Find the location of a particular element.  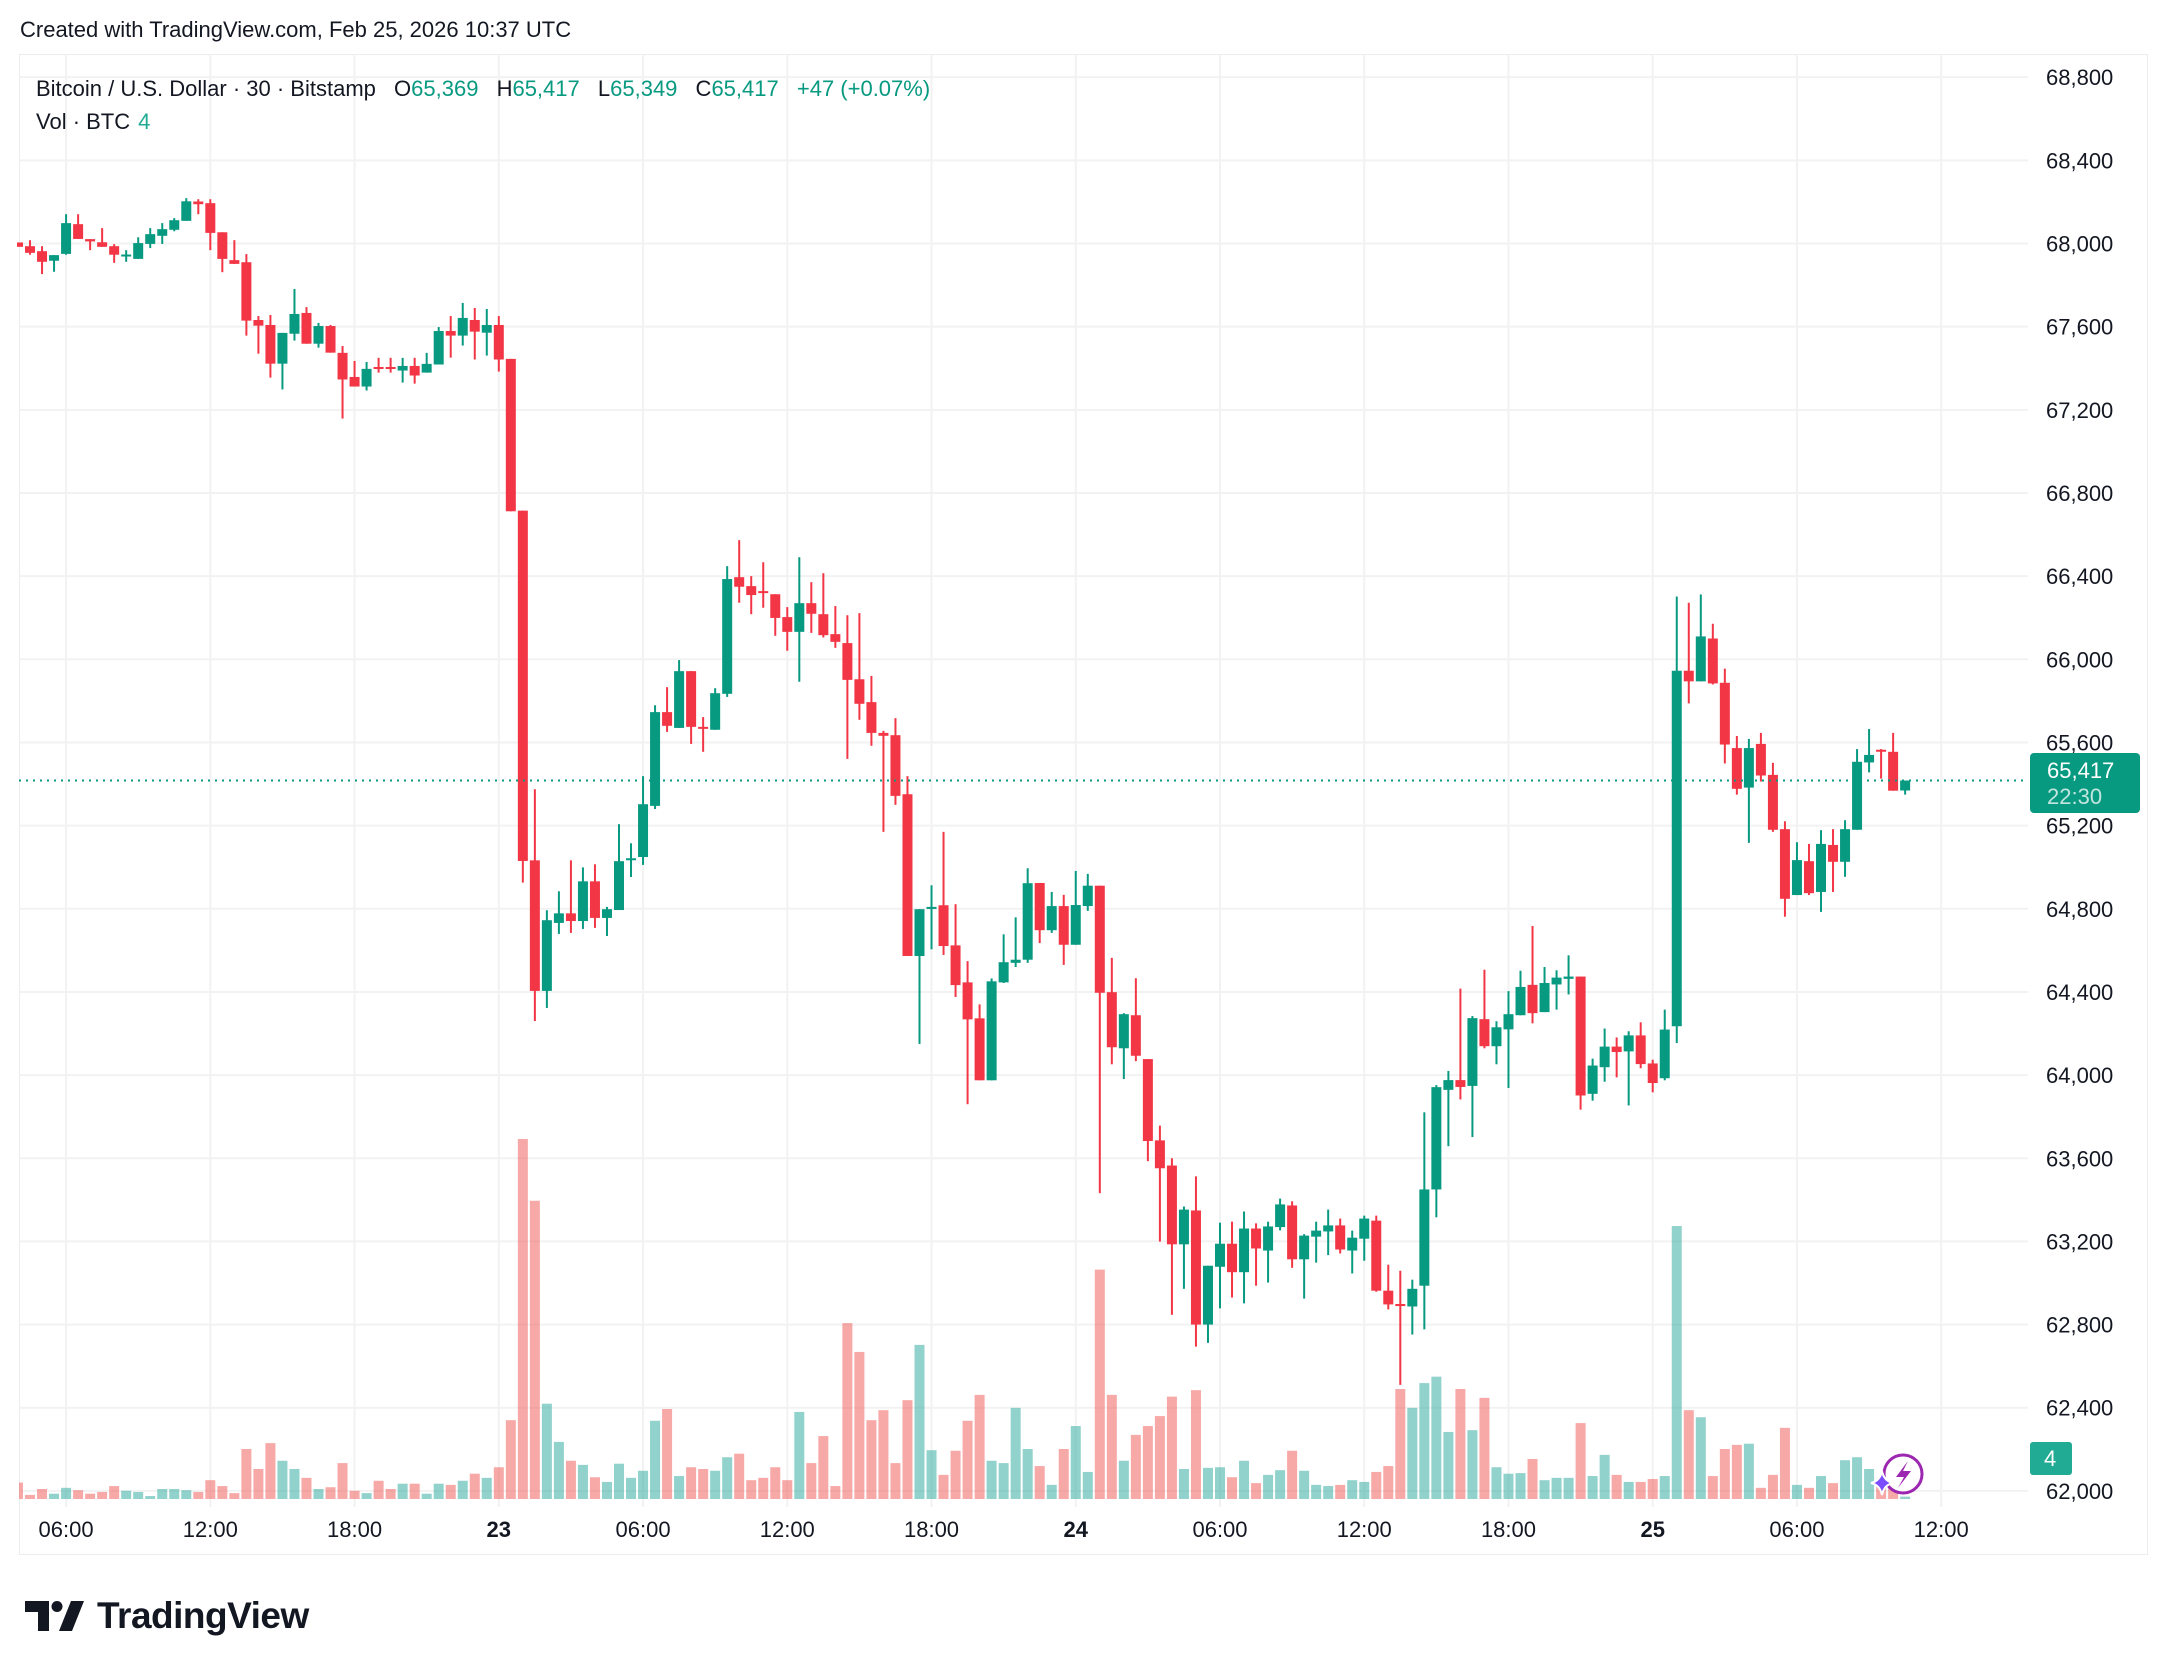

volume-title: Vol · BTC is located at coordinates (83, 121).